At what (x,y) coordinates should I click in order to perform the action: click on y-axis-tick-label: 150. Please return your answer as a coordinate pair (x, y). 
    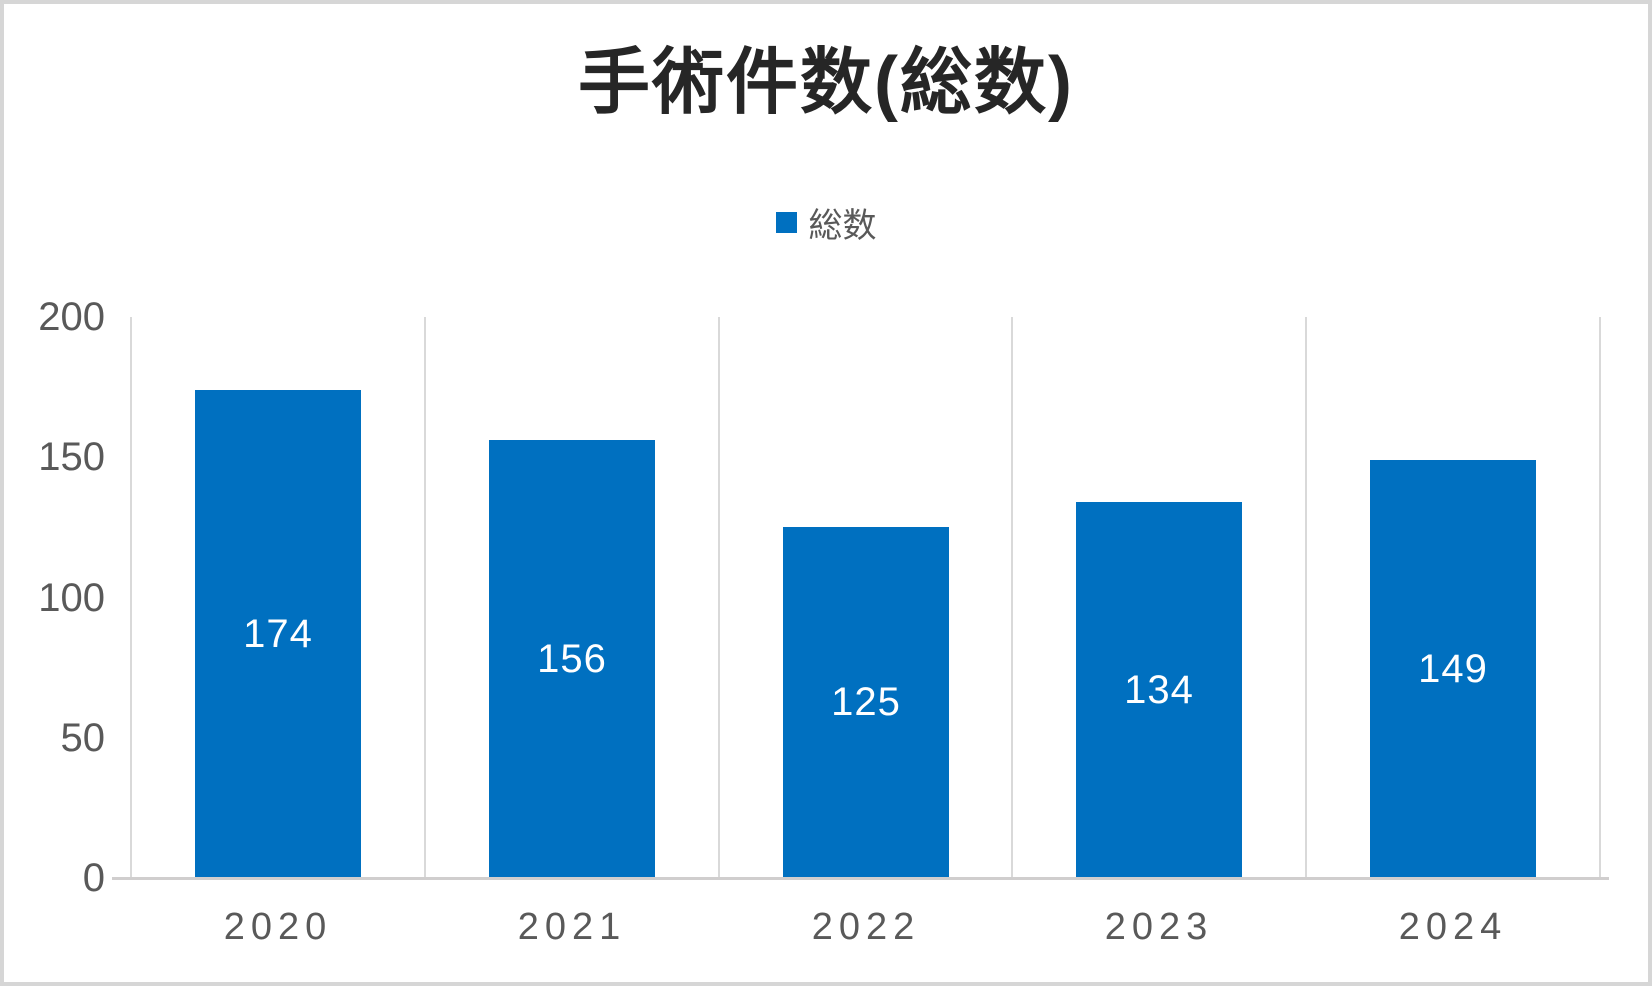
    Looking at the image, I should click on (71, 457).